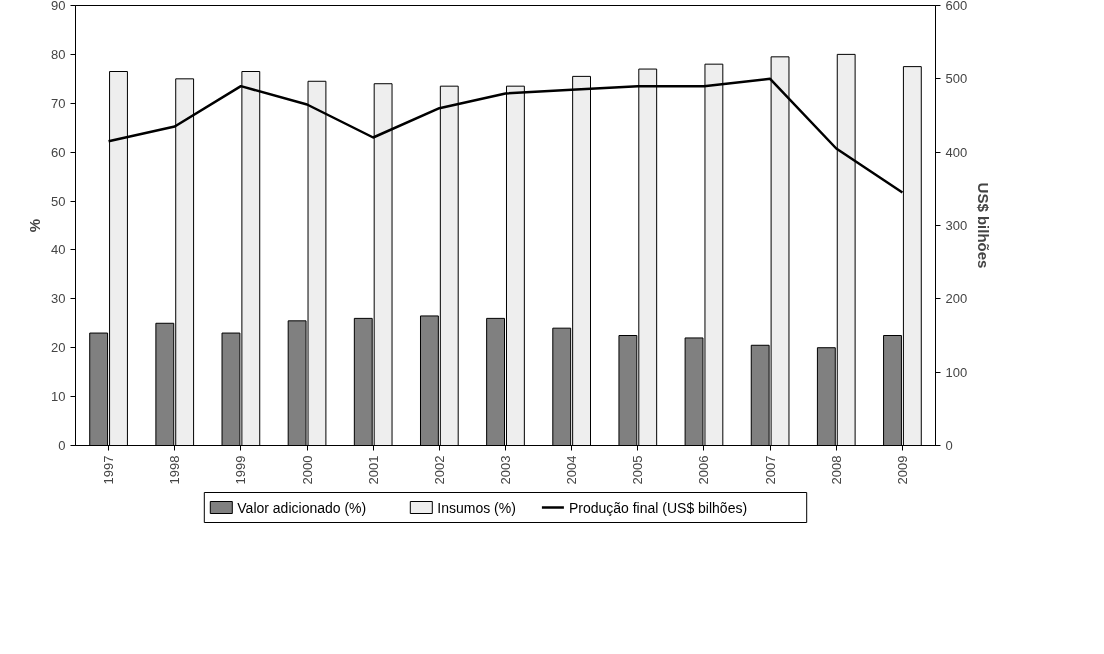  What do you see at coordinates (58, 299) in the screenshot?
I see `y-tick-label: 30` at bounding box center [58, 299].